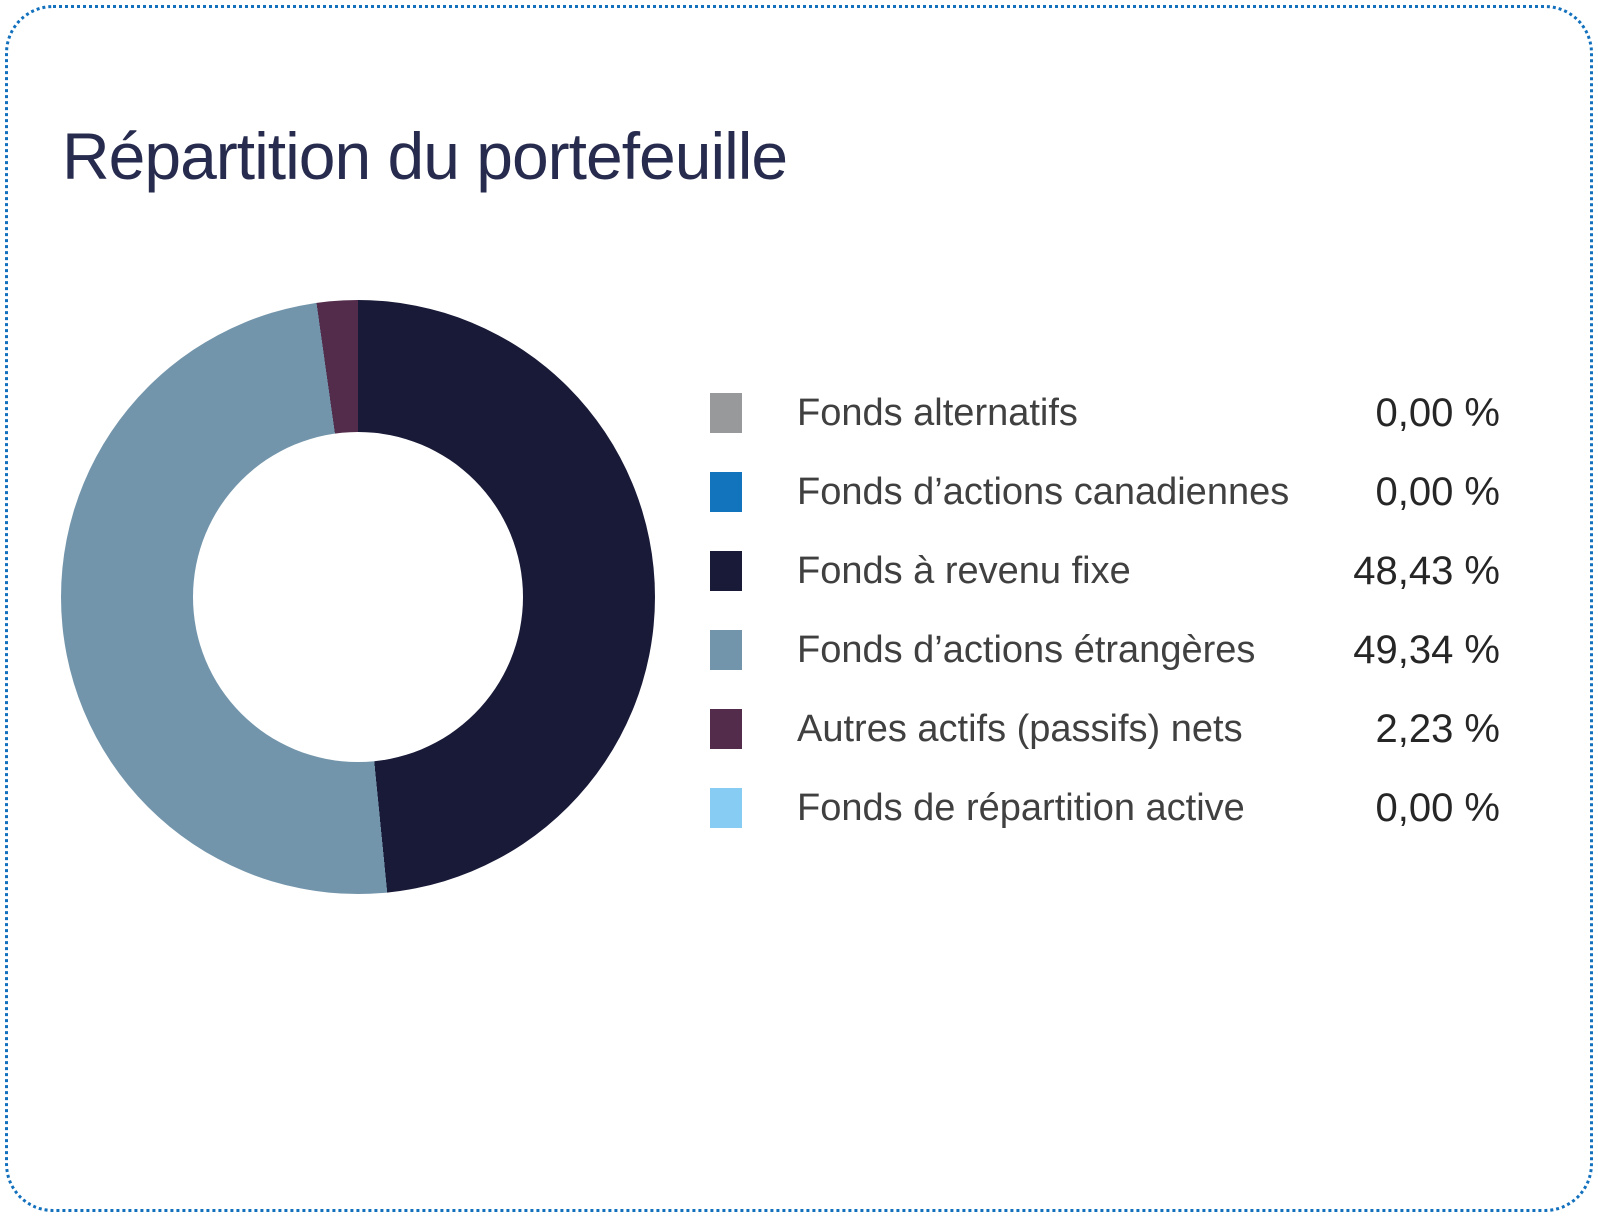  I want to click on legend-label: Fonds à revenu fixe, so click(964, 570).